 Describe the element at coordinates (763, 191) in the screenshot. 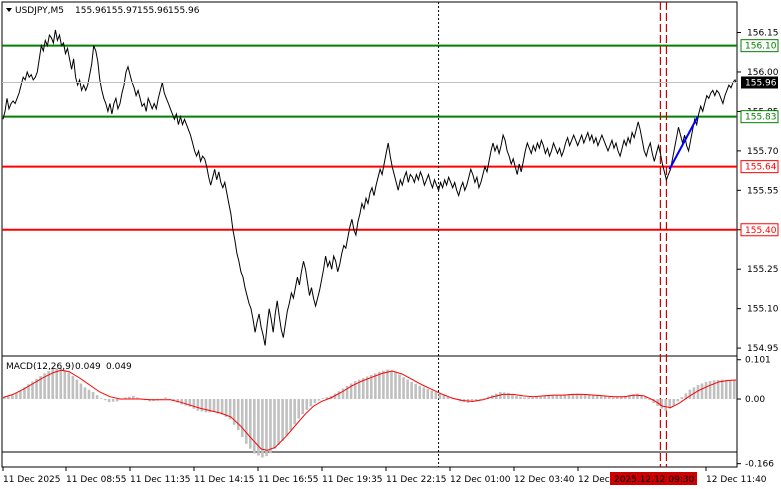

I see `price-tick-label: 155.55` at that location.